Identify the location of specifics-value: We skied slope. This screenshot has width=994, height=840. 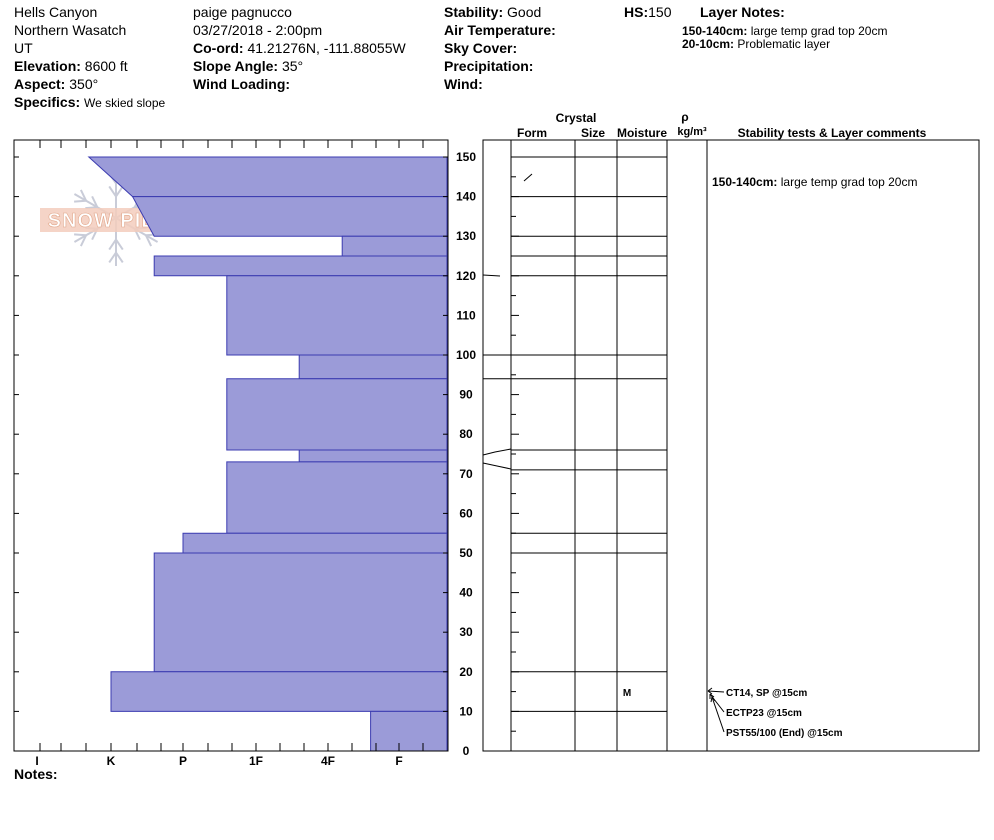
(125, 103).